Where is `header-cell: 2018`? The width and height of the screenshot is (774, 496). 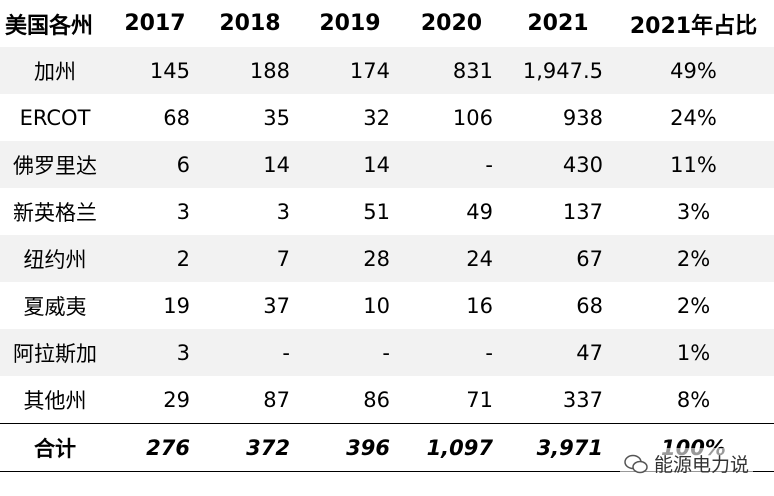
header-cell: 2018 is located at coordinates (250, 23).